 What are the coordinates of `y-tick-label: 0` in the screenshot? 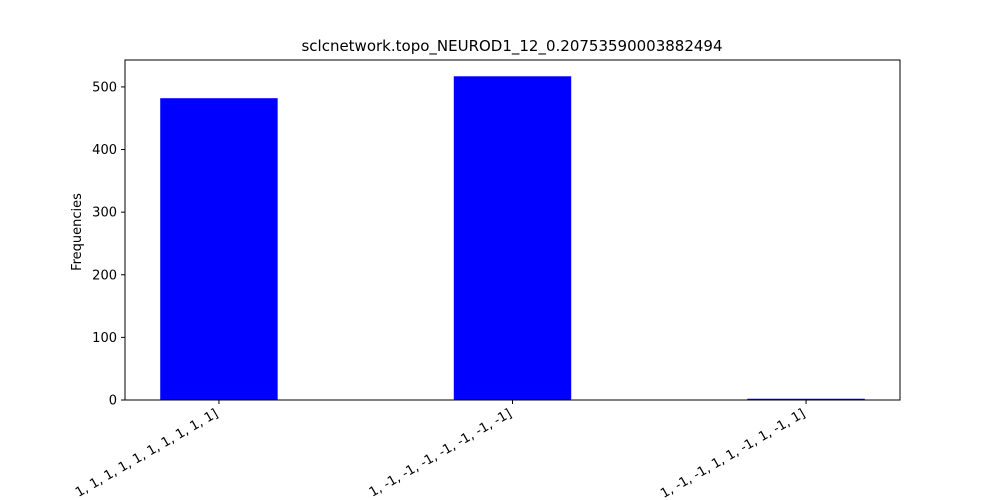 It's located at (113, 401).